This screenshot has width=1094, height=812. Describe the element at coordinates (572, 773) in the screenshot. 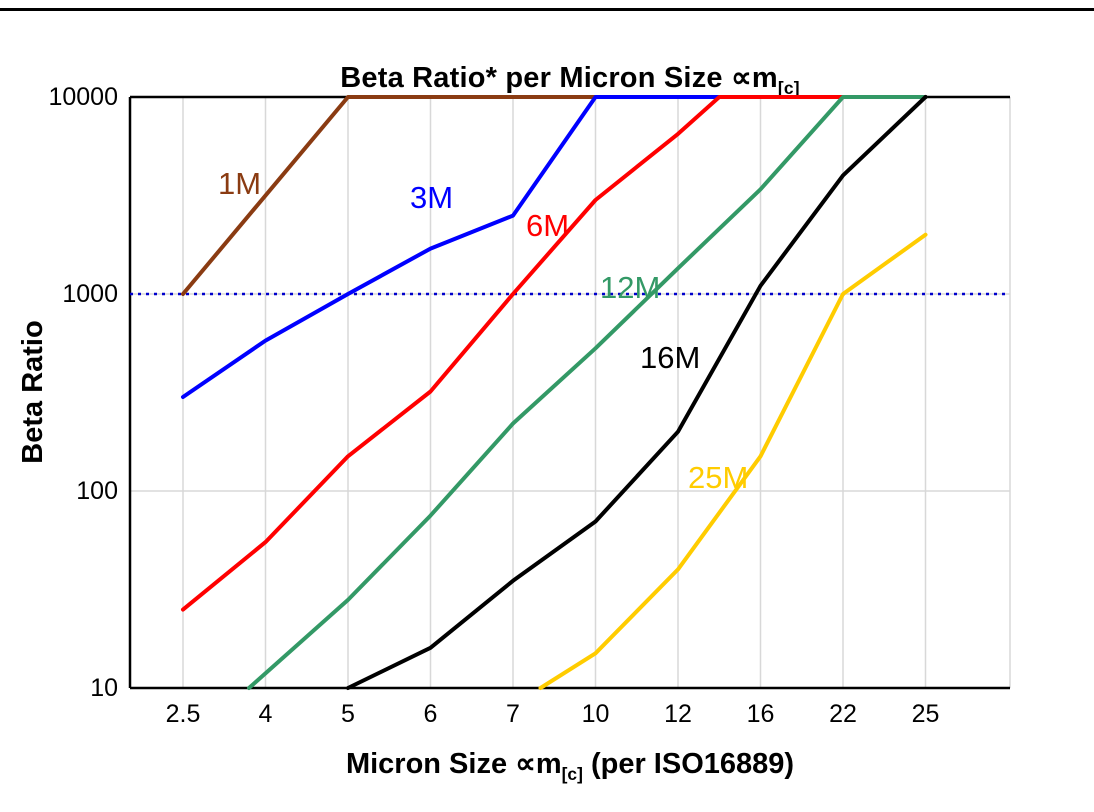

I see `x-axis-title-subscript: [c]` at that location.